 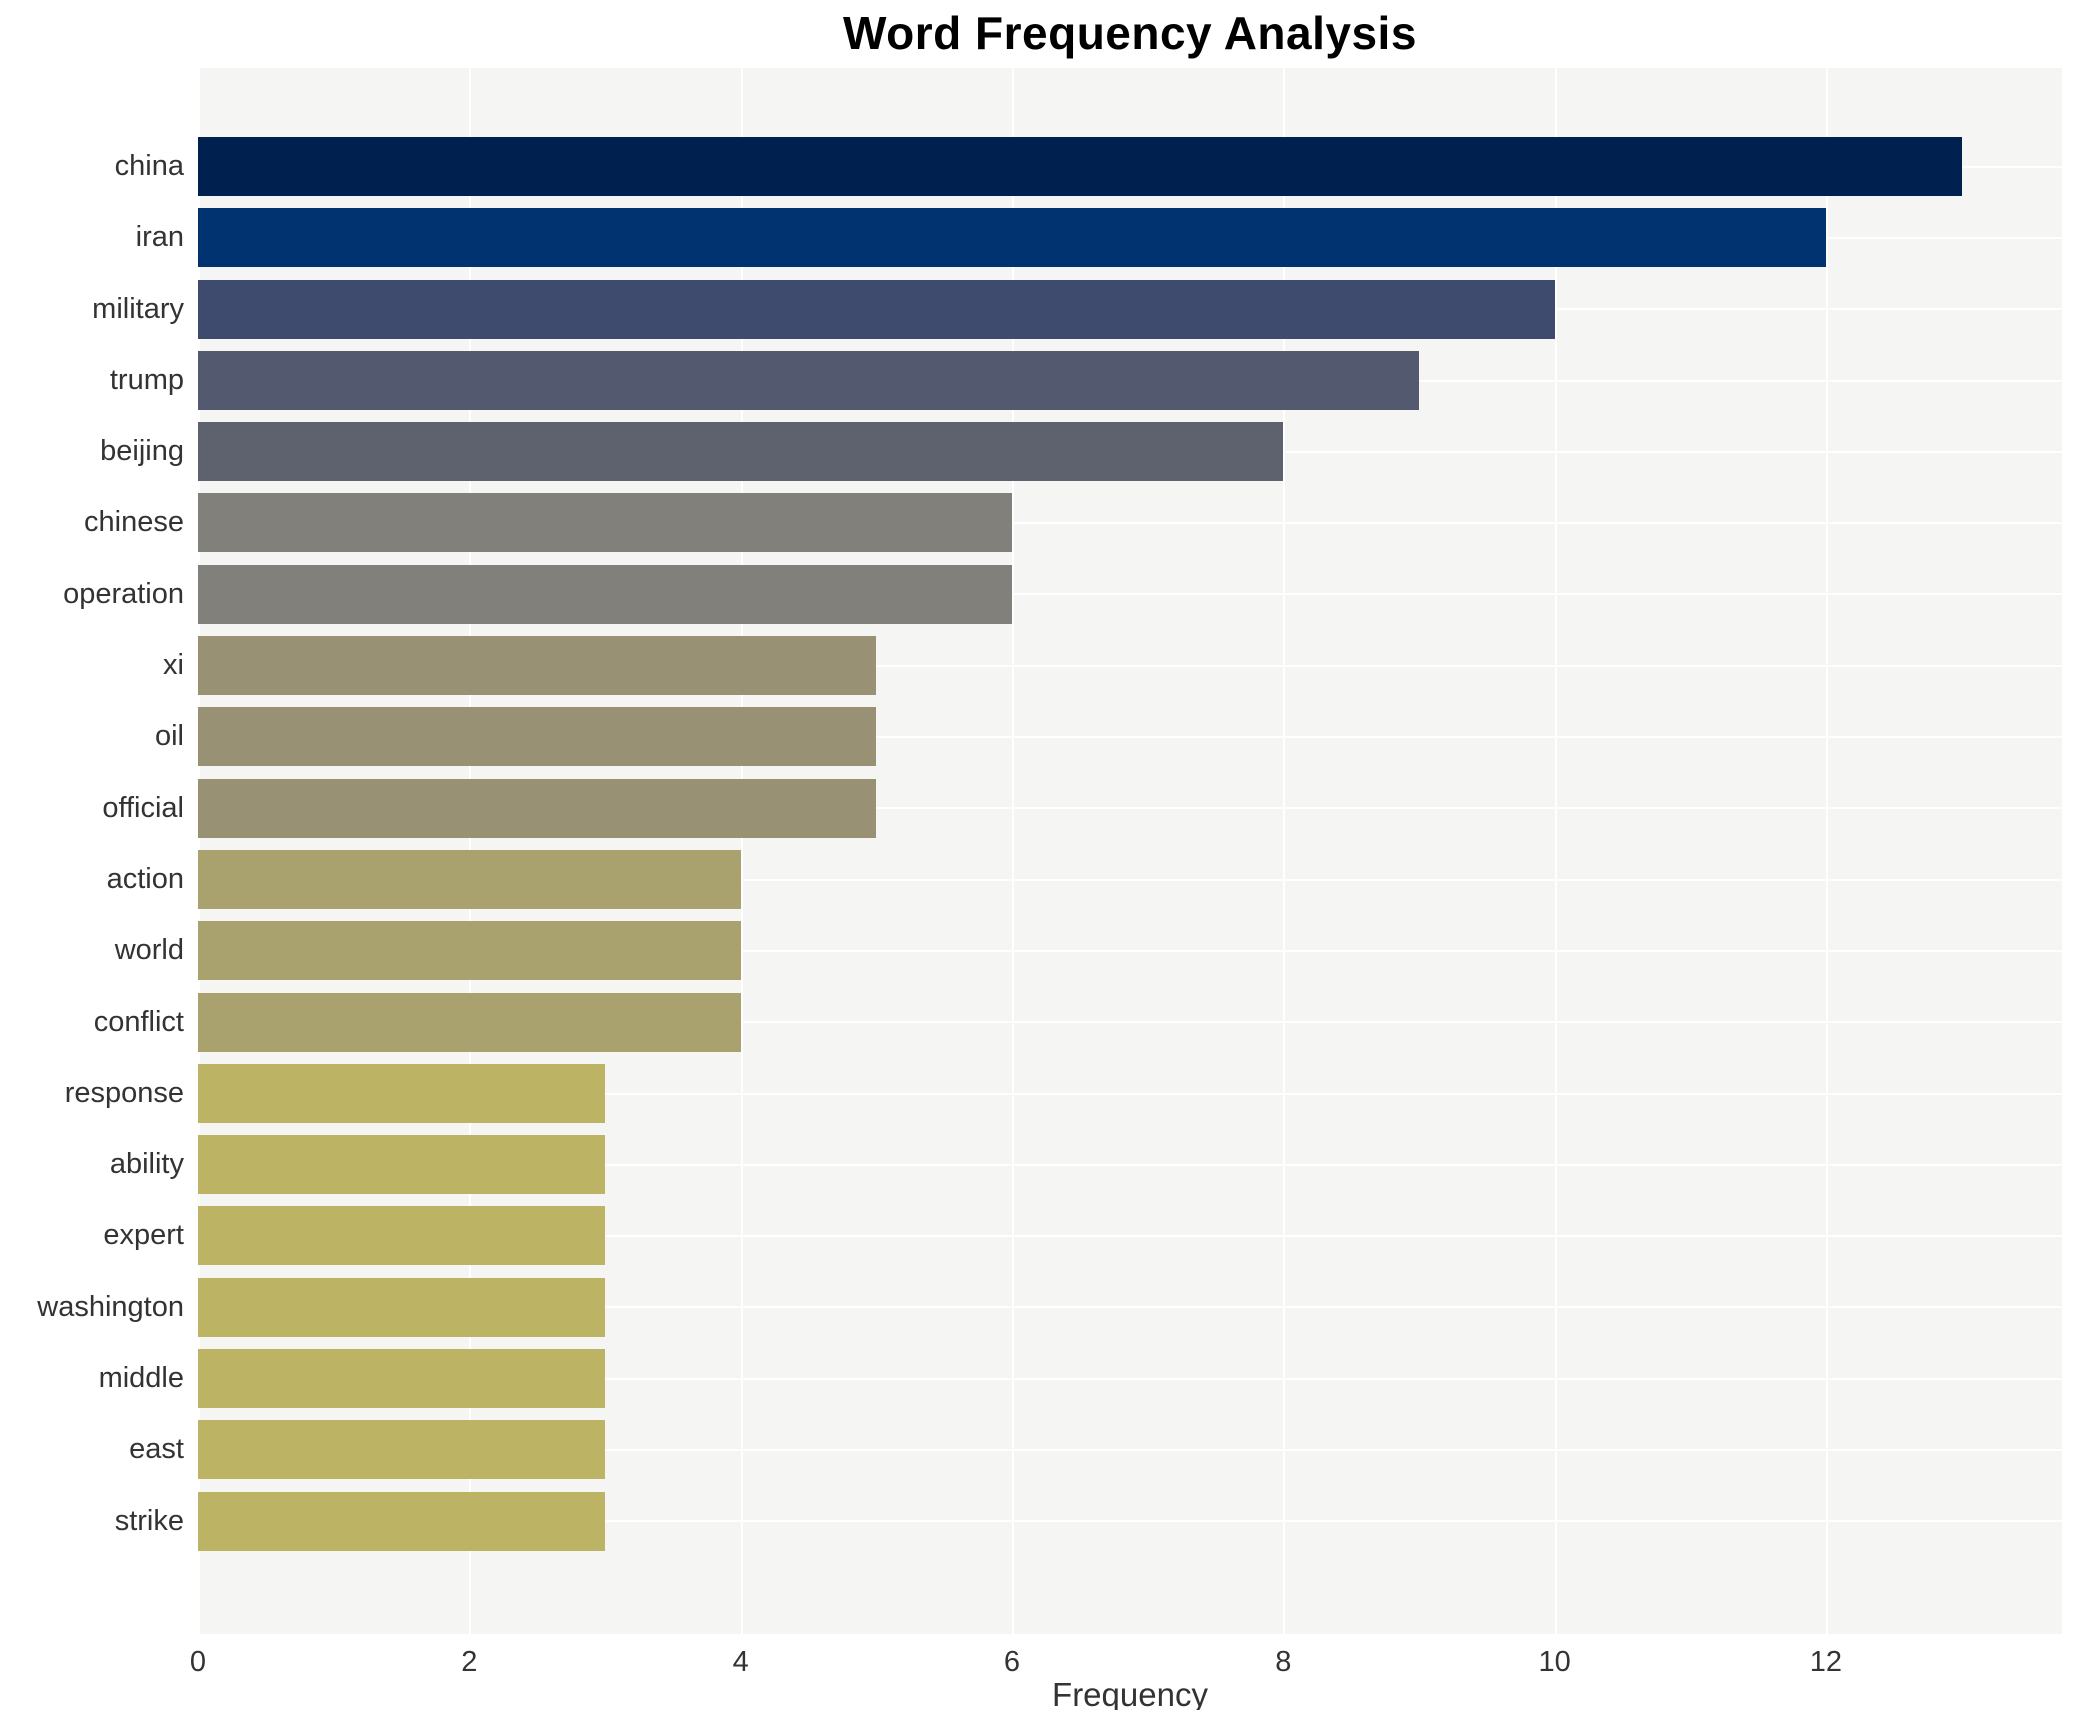 I want to click on bar-row: ability, so click(x=1086, y=1164).